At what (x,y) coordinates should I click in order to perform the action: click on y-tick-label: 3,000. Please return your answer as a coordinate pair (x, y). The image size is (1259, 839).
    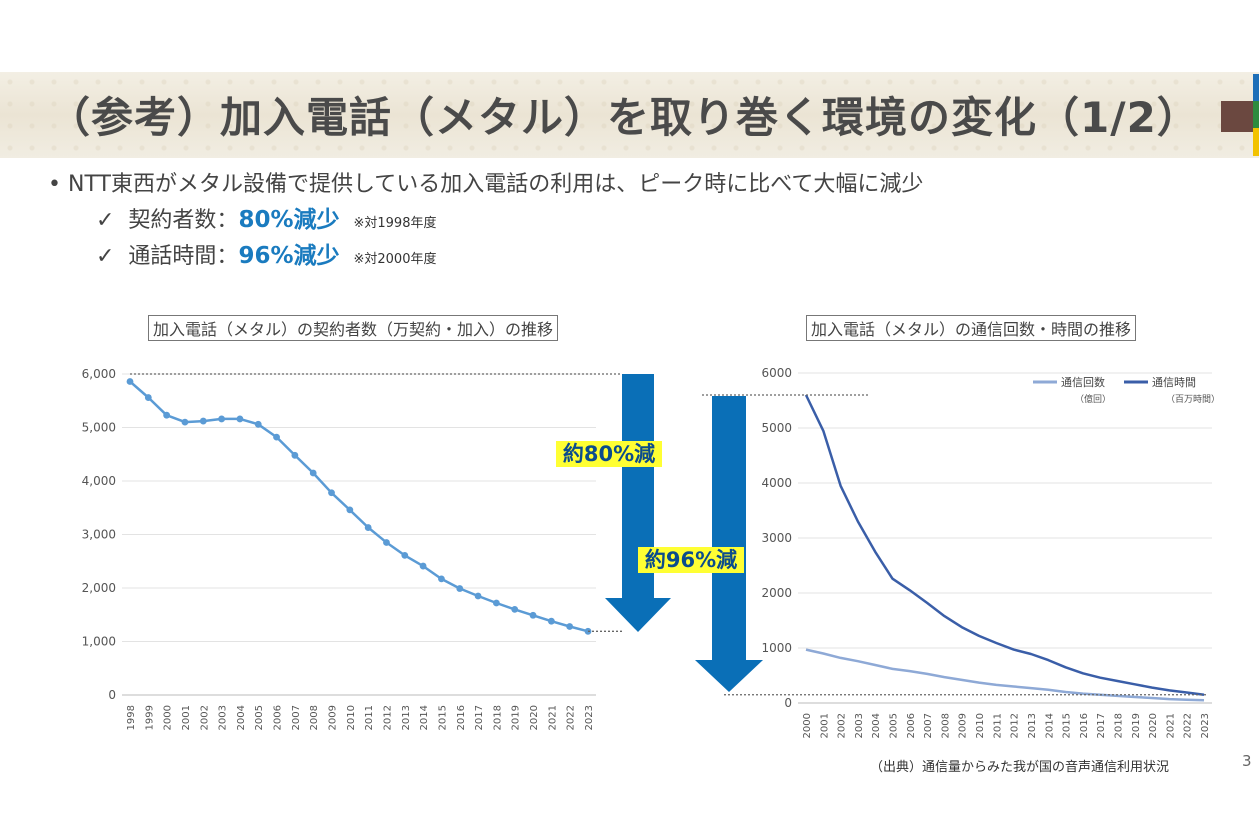
    Looking at the image, I should click on (99, 535).